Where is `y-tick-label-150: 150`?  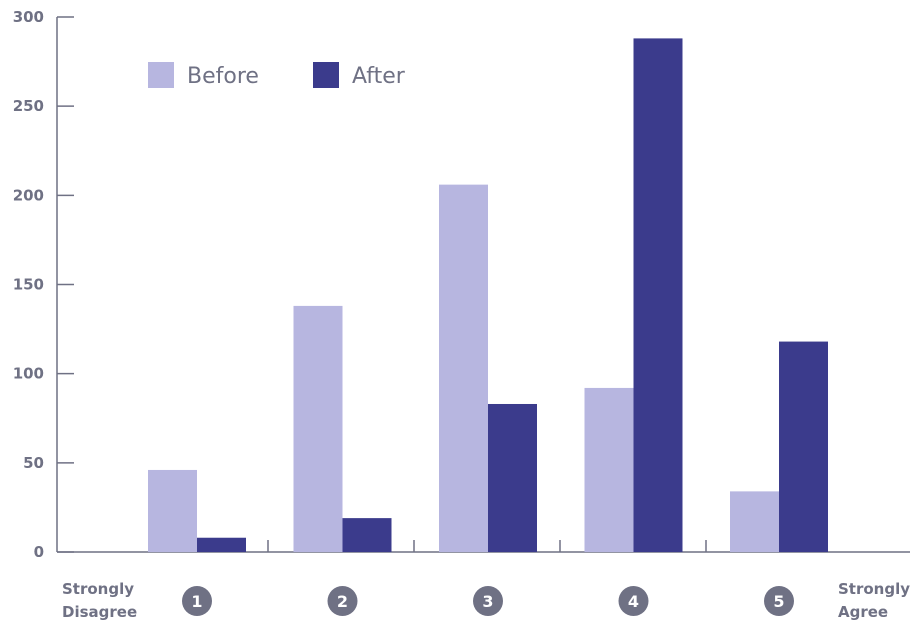 y-tick-label-150: 150 is located at coordinates (28, 285).